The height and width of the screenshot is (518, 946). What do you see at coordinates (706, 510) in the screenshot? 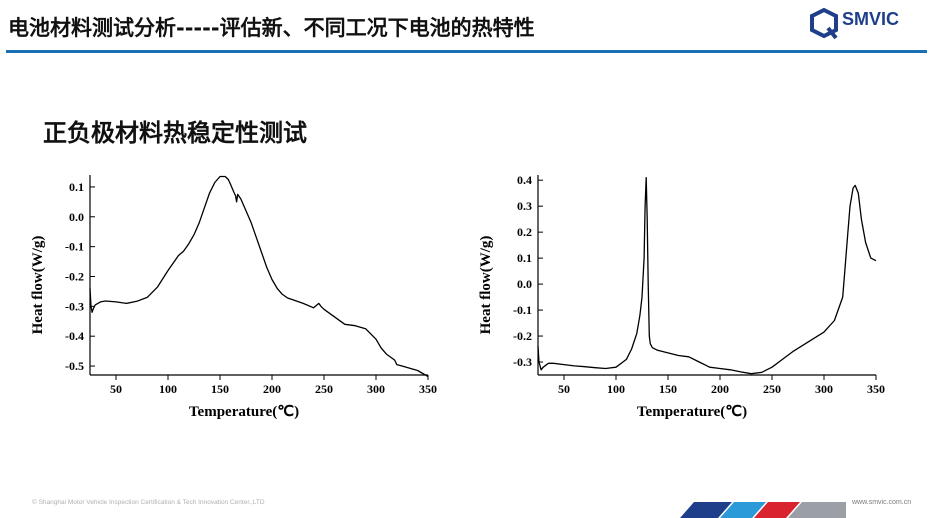
I see `stripe-blue` at bounding box center [706, 510].